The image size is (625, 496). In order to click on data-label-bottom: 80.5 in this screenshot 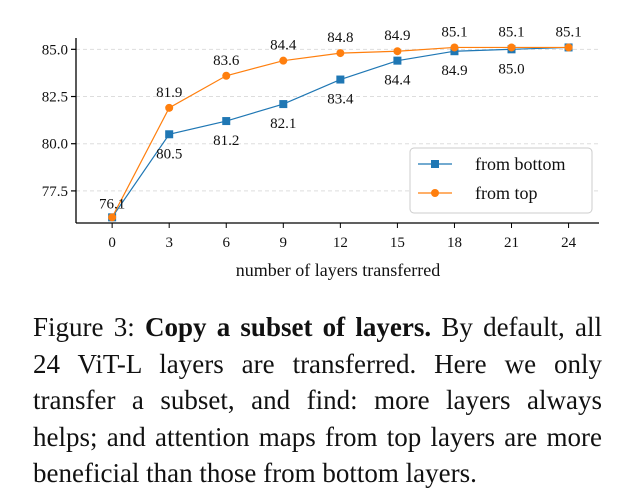, I will do `click(169, 154)`.